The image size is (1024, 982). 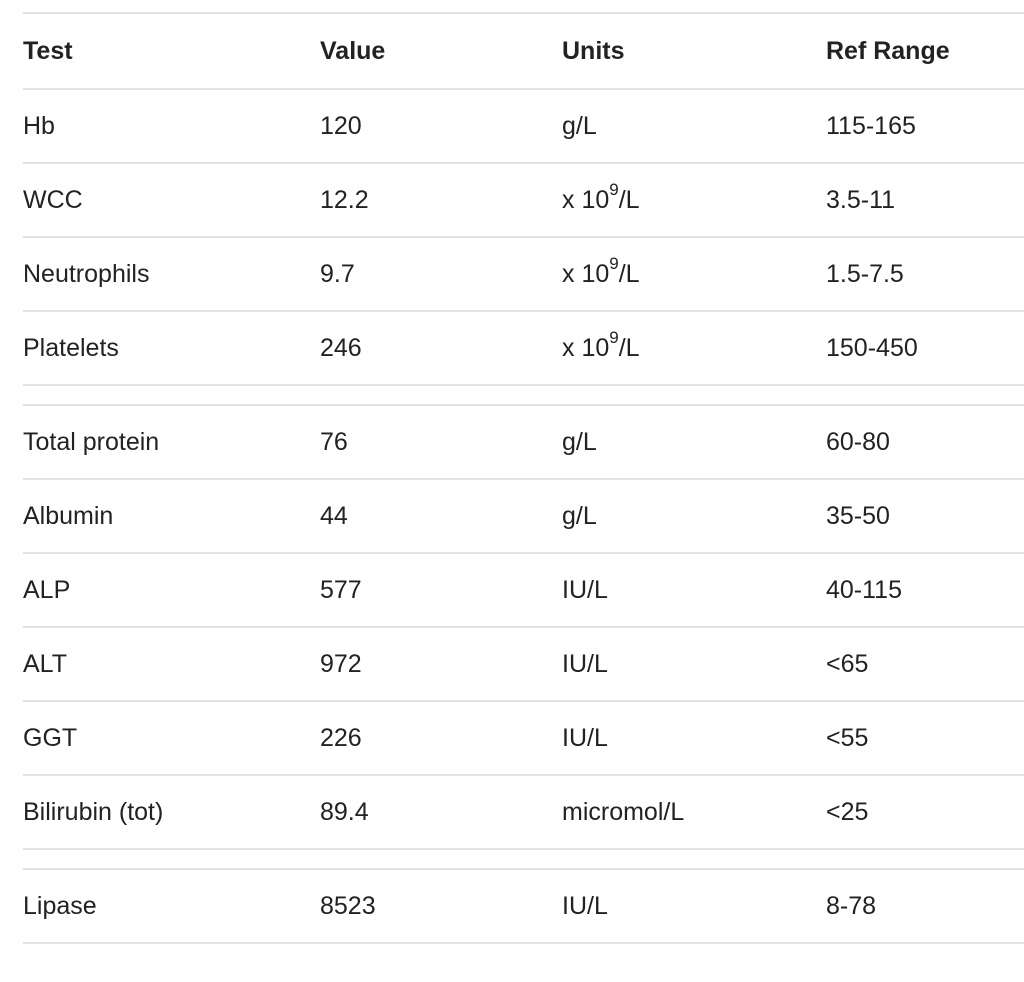 I want to click on cell-value: 12.2, so click(x=344, y=199).